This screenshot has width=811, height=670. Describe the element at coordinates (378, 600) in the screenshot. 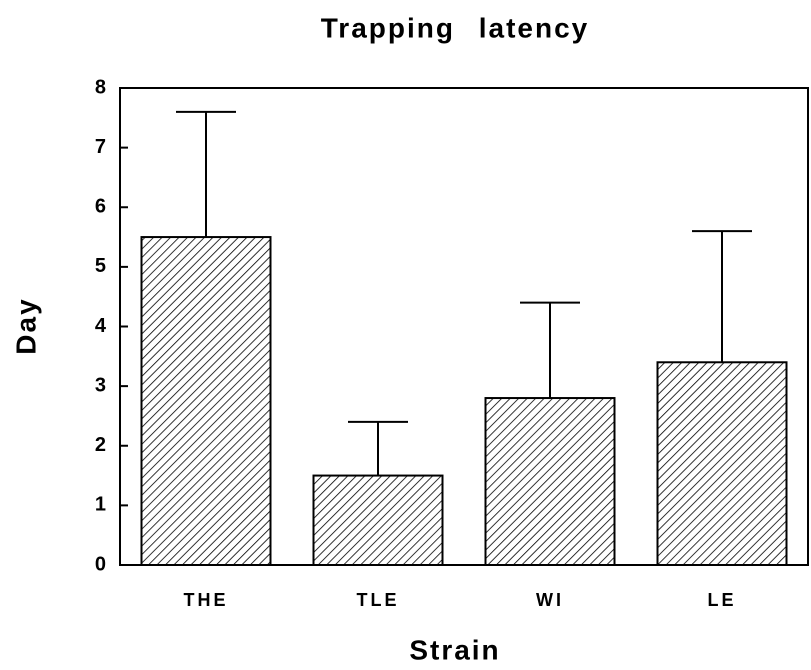

I see `x-tick-label: TLE` at that location.